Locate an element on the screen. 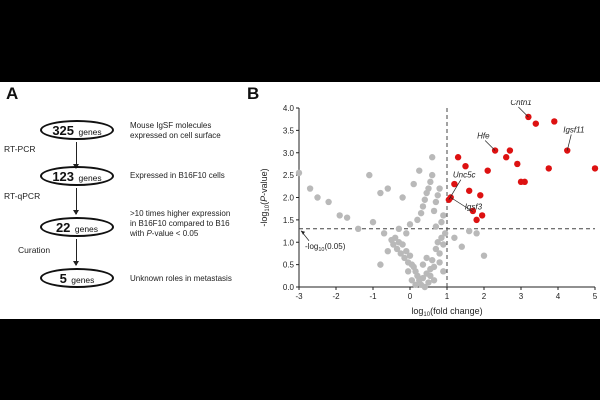 This screenshot has height=400, width=600. x-tick-label: -1 is located at coordinates (373, 296).